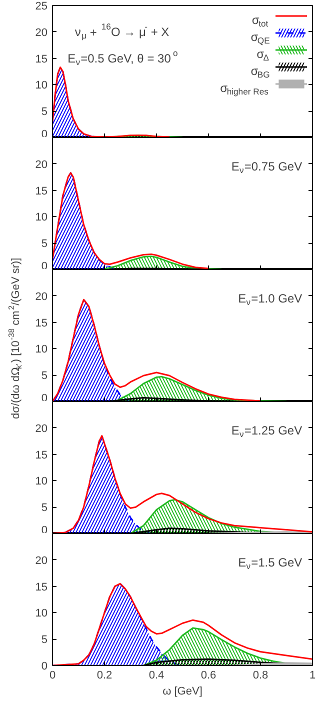  I want to click on x-axis-title: ω [GeV], so click(182, 692).